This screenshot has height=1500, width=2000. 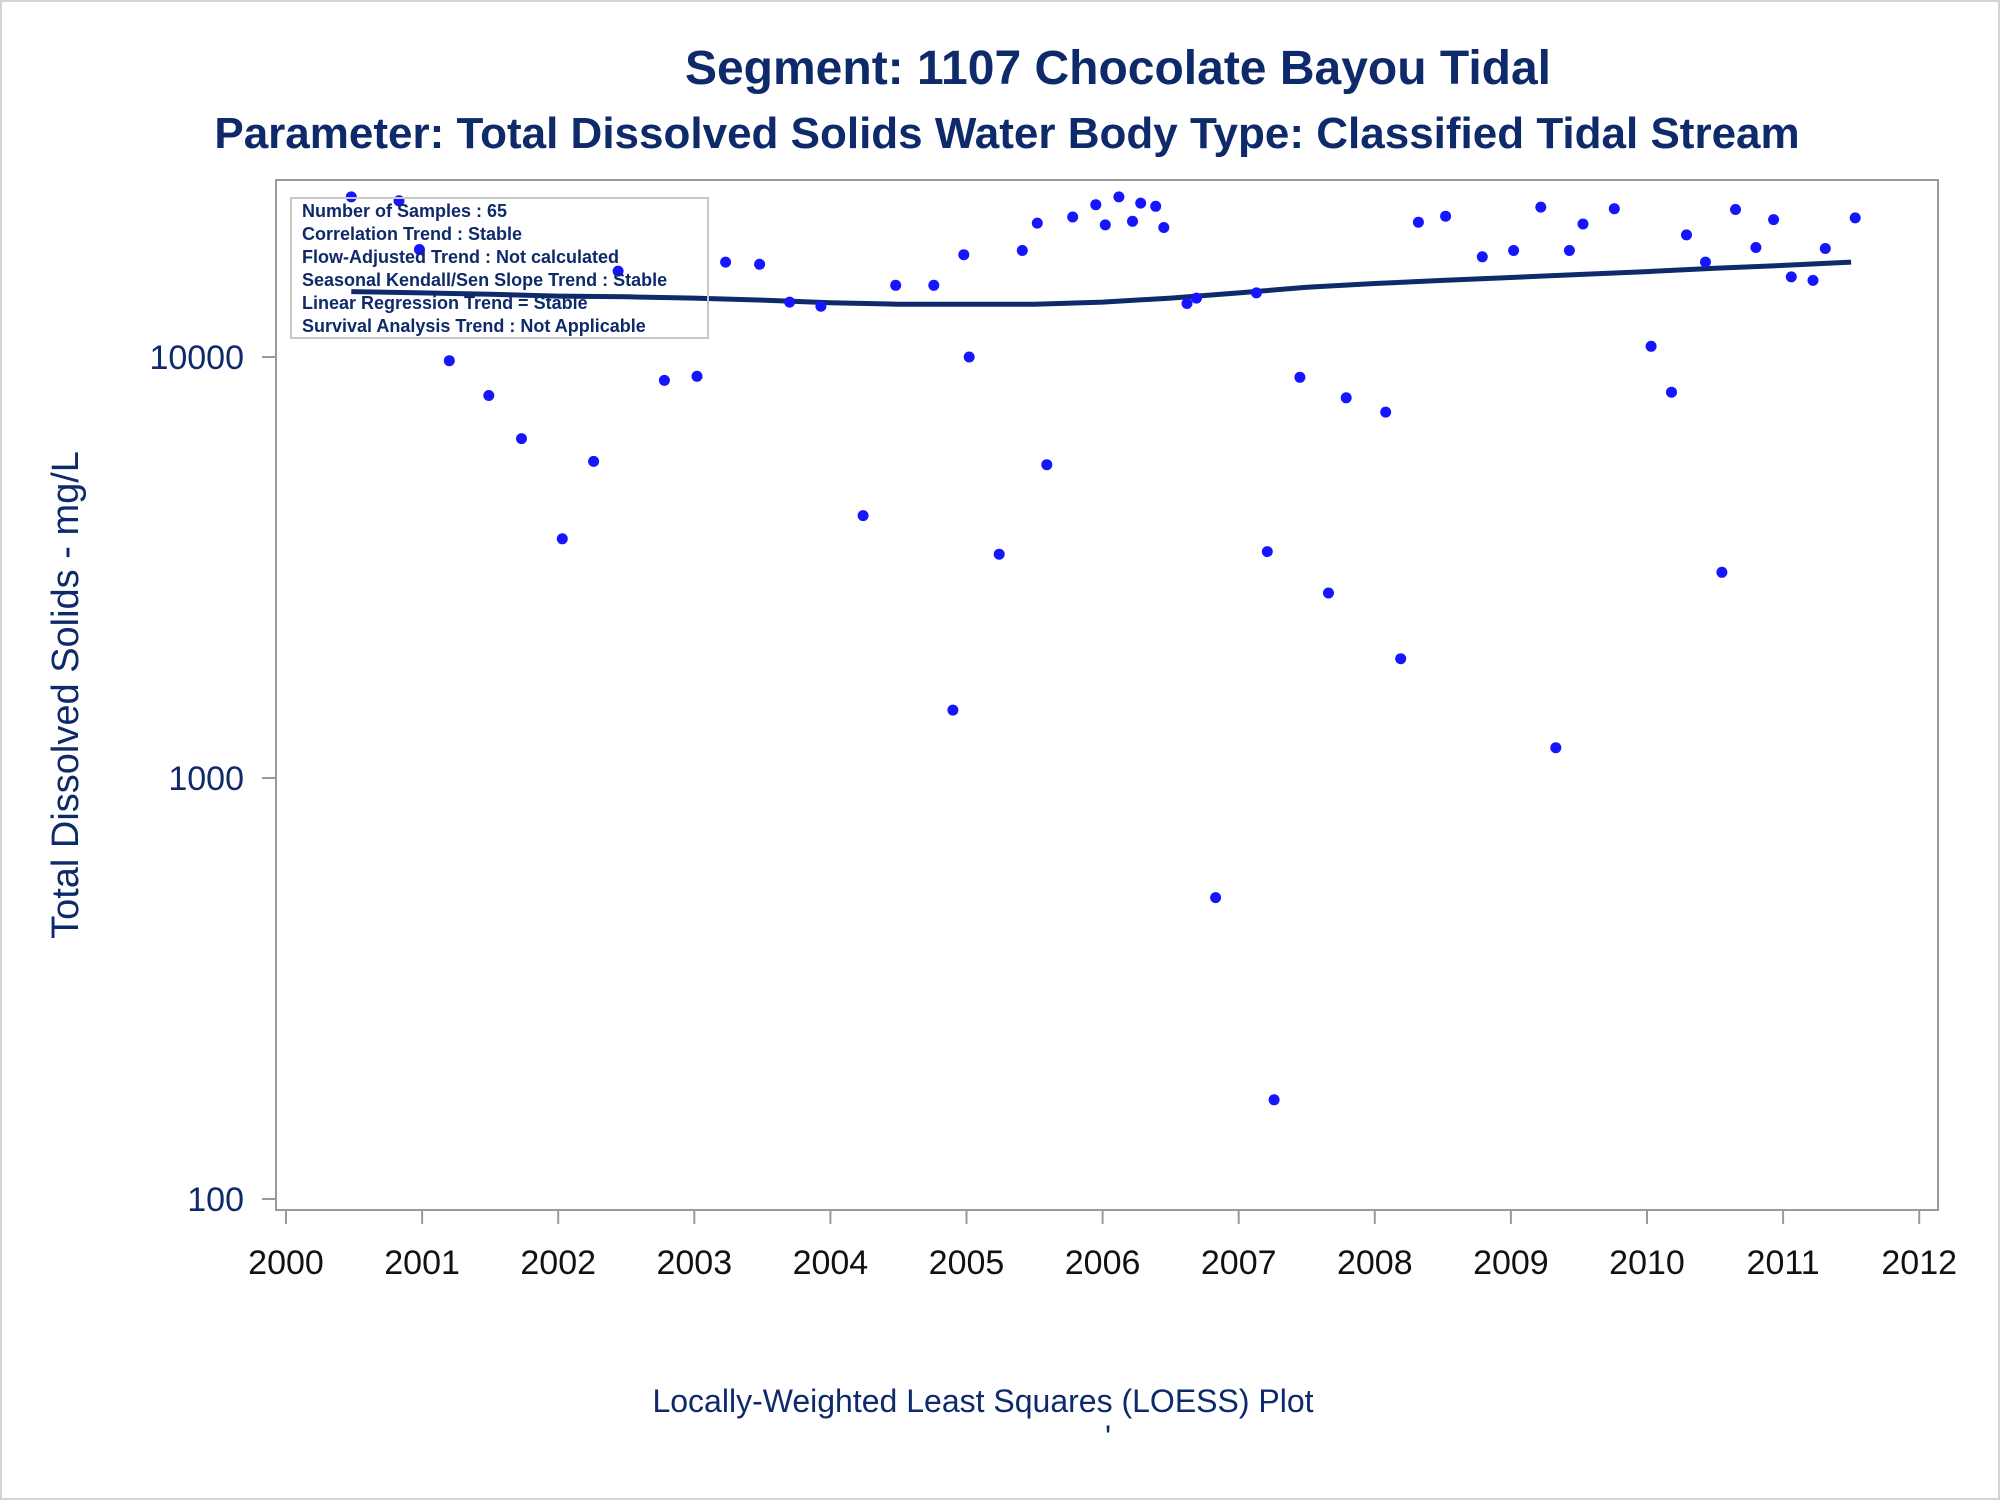 What do you see at coordinates (206, 779) in the screenshot?
I see `y-tick-label: 1000` at bounding box center [206, 779].